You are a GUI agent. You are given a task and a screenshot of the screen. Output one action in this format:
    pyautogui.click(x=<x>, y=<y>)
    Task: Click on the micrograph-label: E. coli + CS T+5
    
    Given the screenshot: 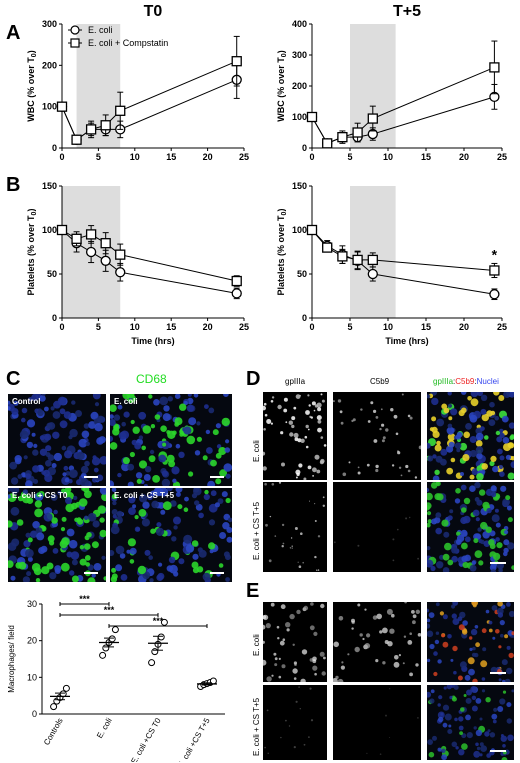 What is the action you would take?
    pyautogui.click(x=144, y=495)
    